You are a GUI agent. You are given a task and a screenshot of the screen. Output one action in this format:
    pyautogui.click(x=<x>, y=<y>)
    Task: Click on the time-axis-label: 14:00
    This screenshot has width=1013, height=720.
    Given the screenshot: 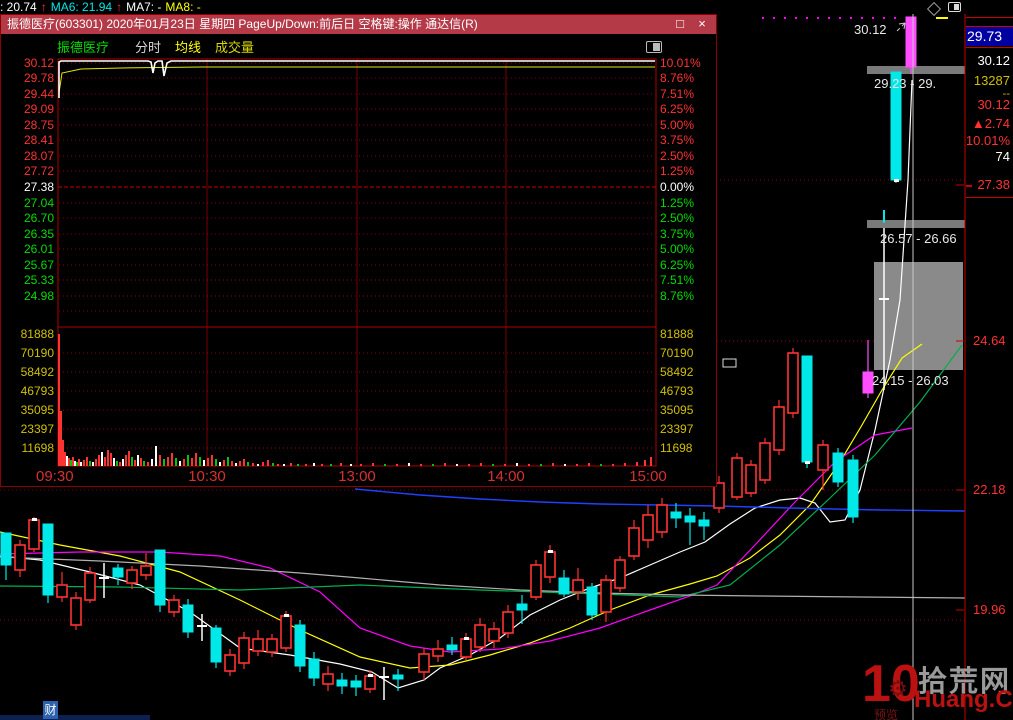 What is the action you would take?
    pyautogui.click(x=506, y=476)
    